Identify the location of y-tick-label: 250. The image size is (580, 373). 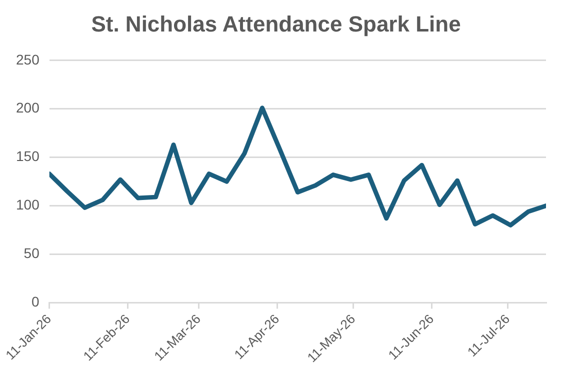
(28, 59).